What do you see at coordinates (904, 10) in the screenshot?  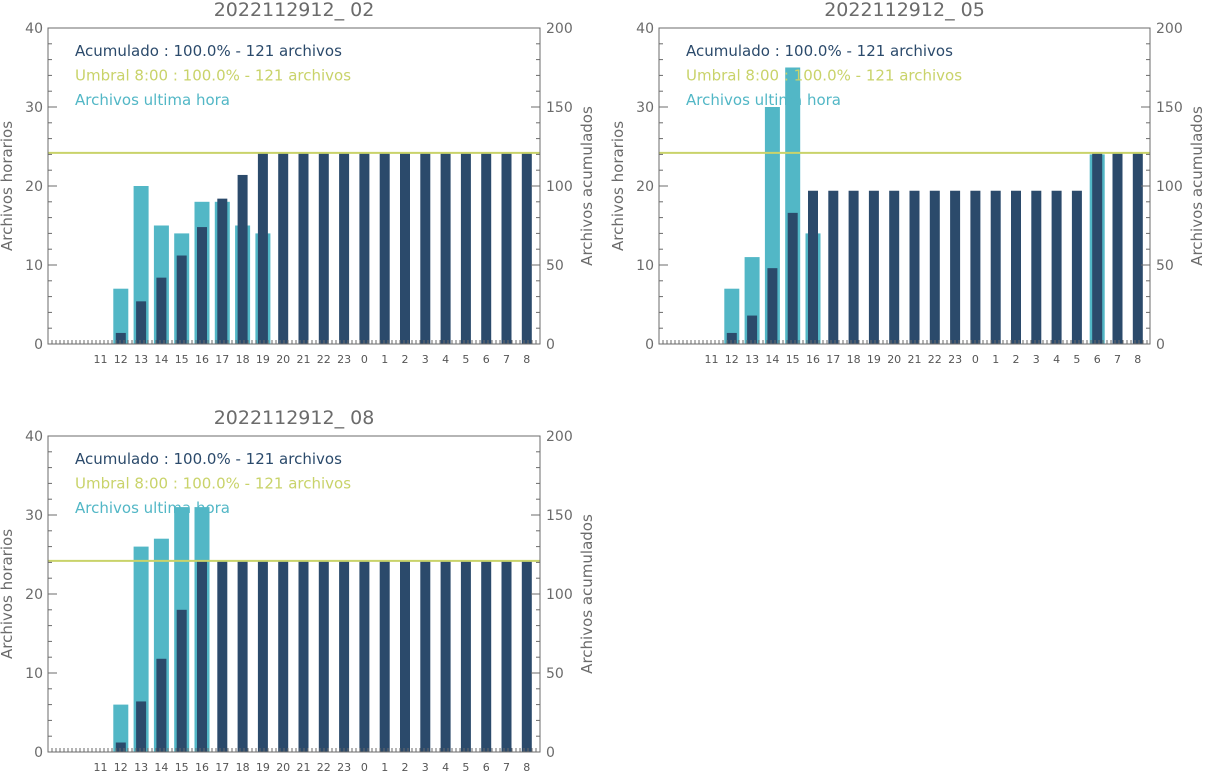 I see `chart-title: 2022112912_ 05` at bounding box center [904, 10].